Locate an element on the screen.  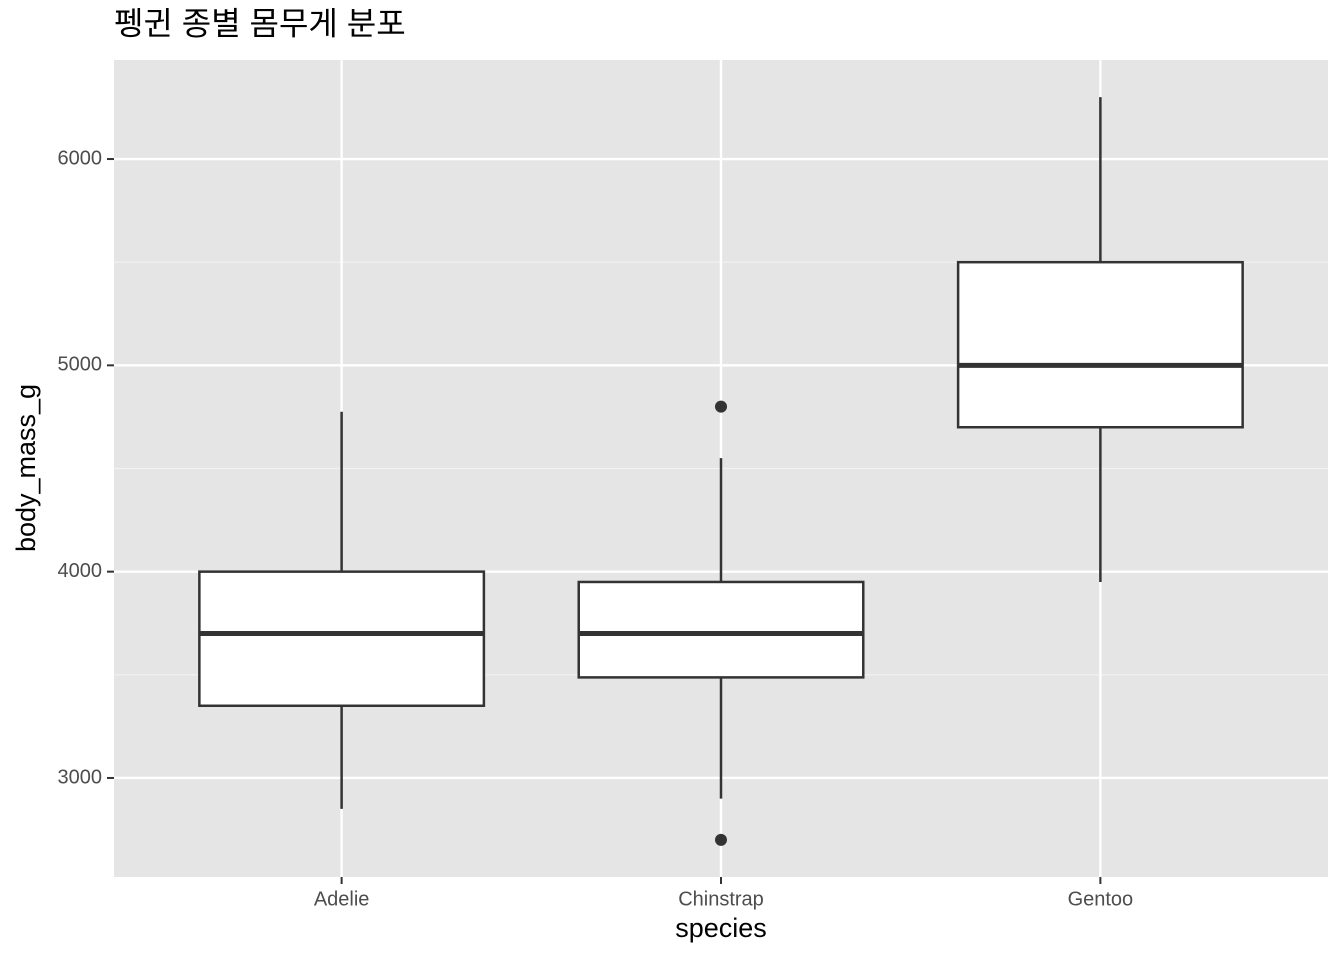
y-axis-title: body_mass_g is located at coordinates (26, 468).